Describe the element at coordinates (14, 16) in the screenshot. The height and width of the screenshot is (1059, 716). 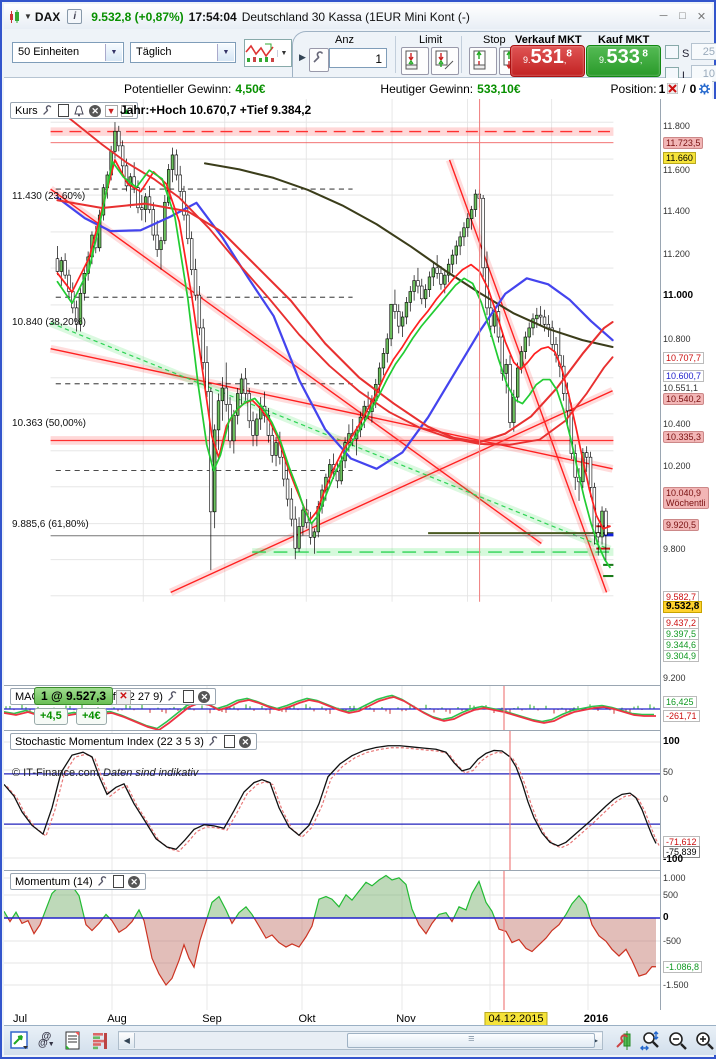
I see `candlestick-logo-icon` at that location.